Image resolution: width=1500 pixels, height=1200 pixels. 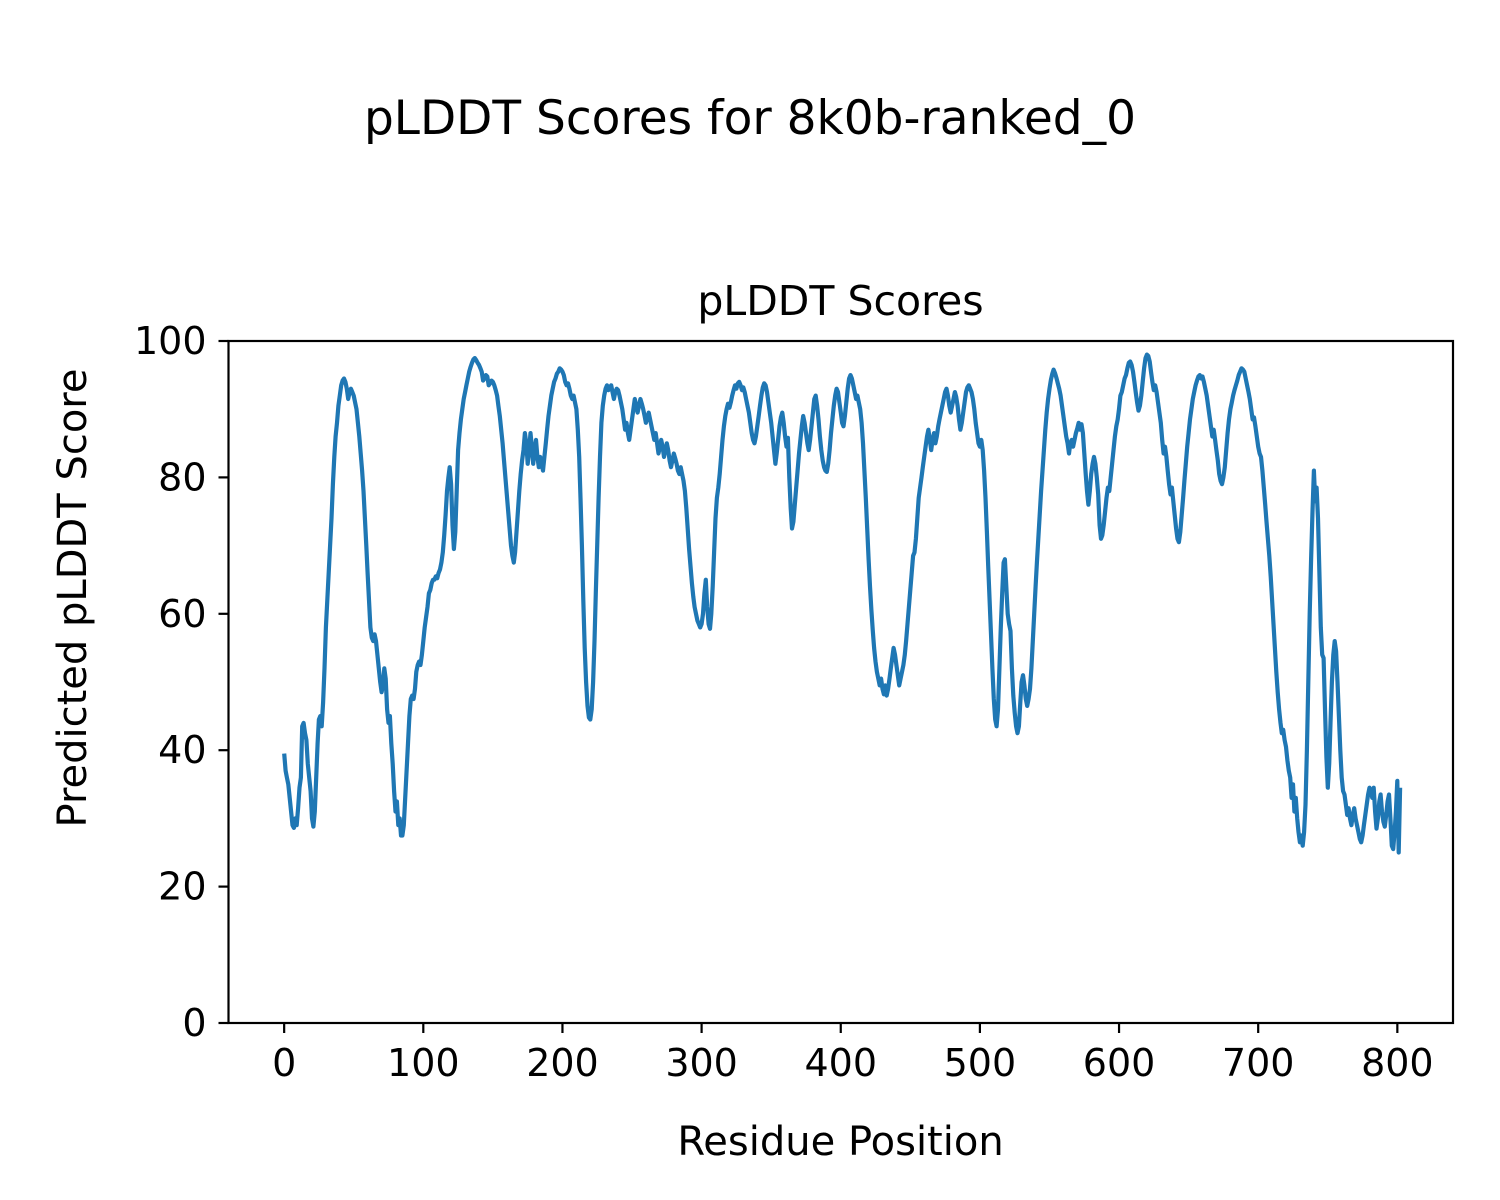 What do you see at coordinates (194, 1023) in the screenshot?
I see `y-tick-label: 0` at bounding box center [194, 1023].